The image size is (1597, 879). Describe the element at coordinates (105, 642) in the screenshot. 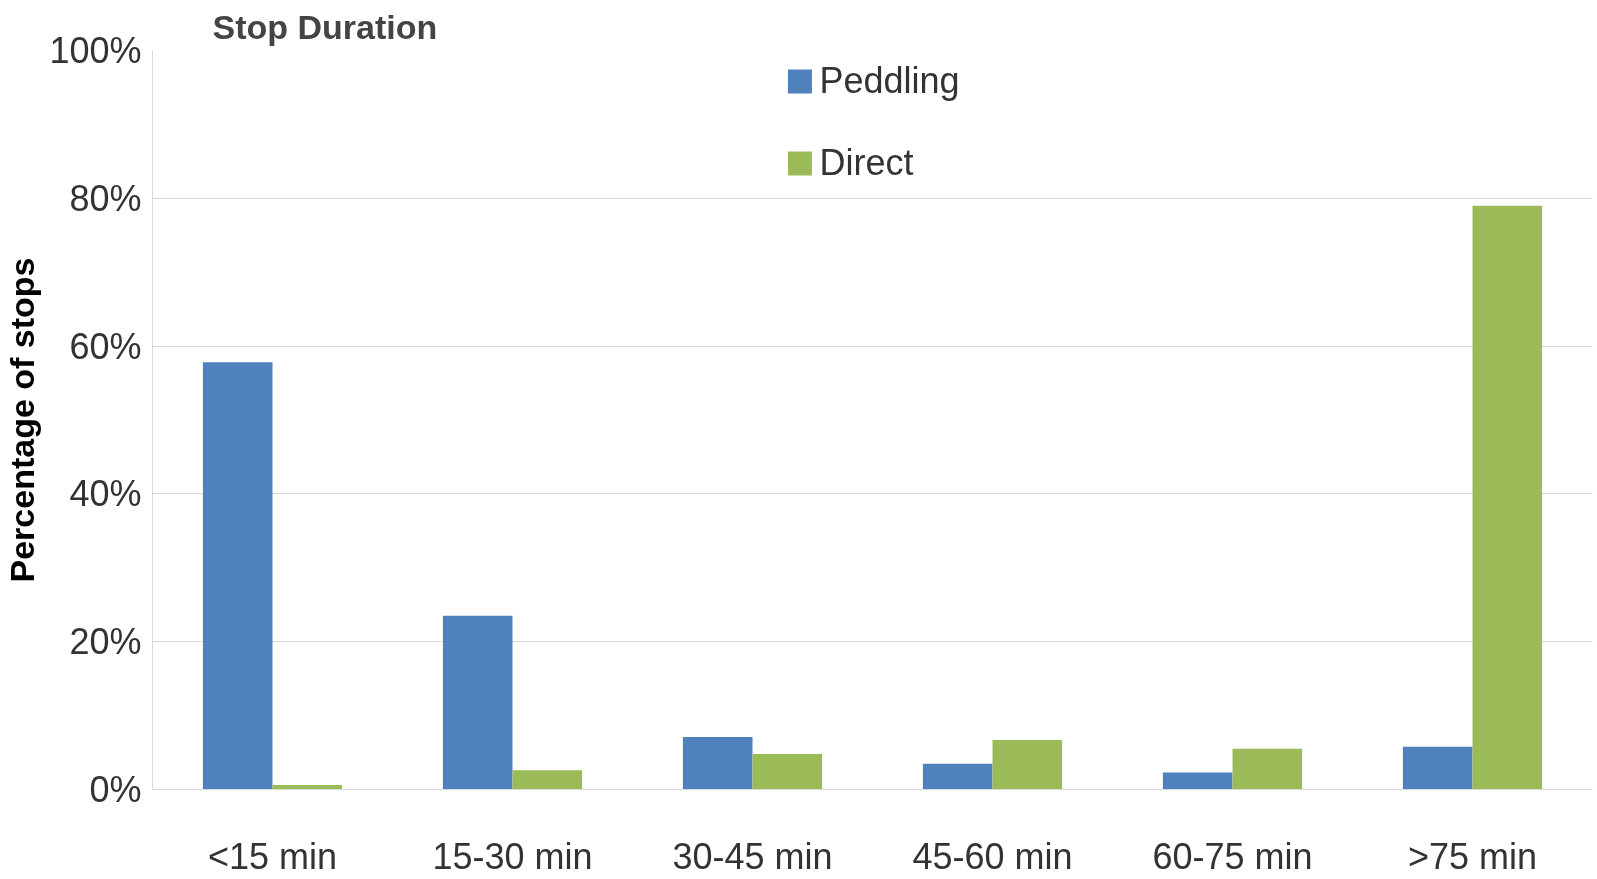

I see `y-tick-label: 20%` at that location.